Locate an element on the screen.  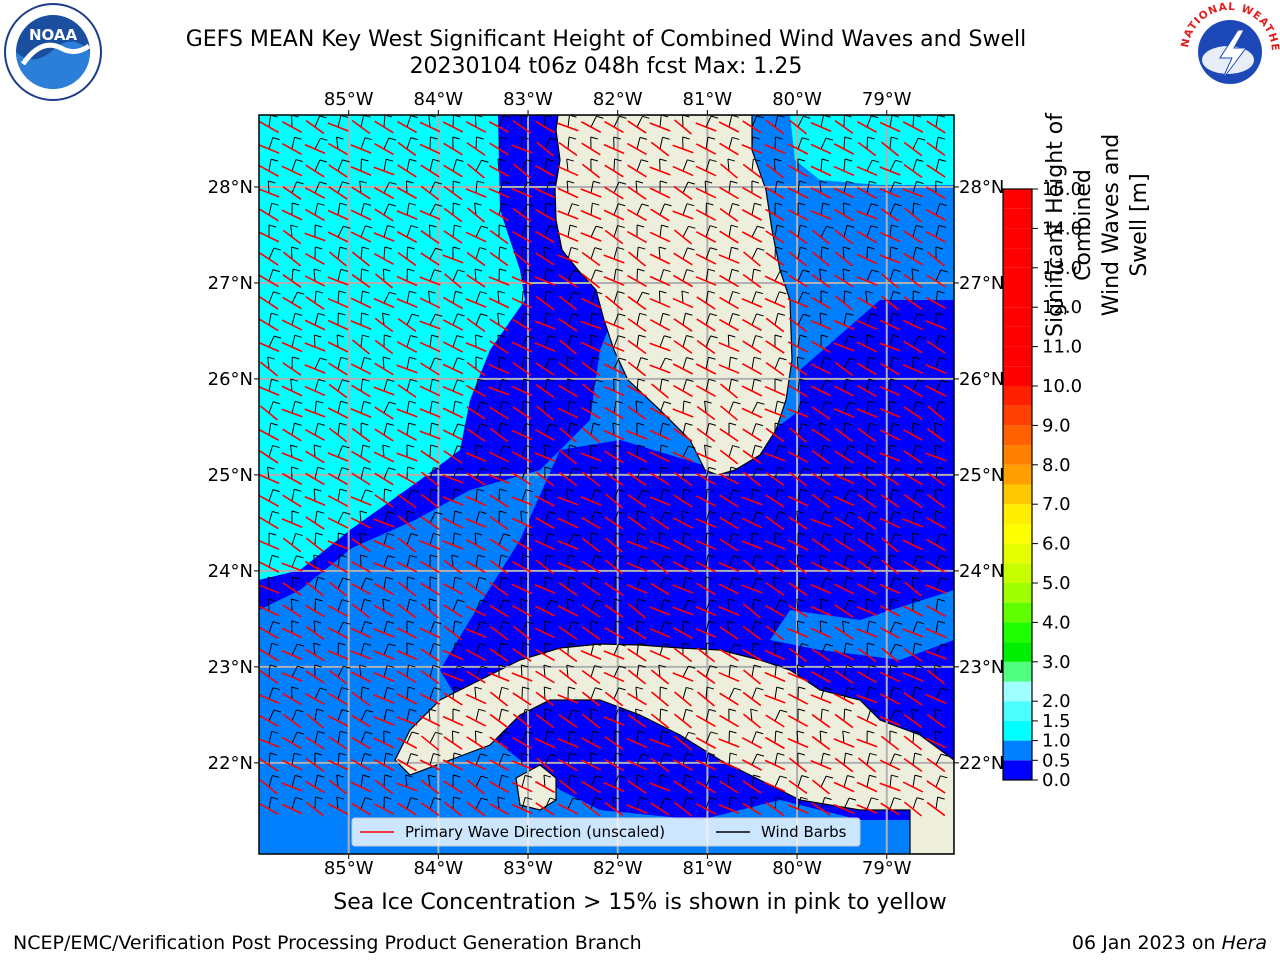
noaa-logo-icon: NOAA is located at coordinates (53, 52).